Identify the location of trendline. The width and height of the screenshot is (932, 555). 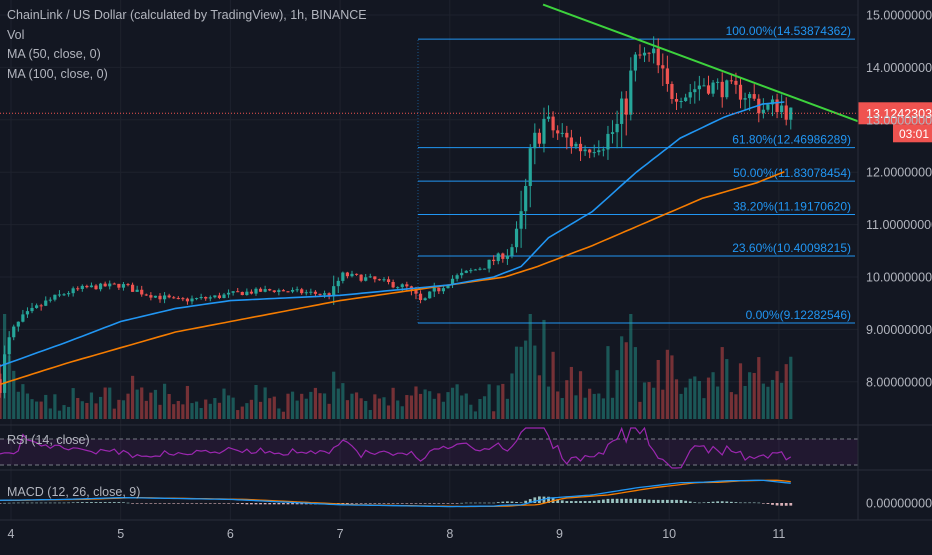
(702, 63).